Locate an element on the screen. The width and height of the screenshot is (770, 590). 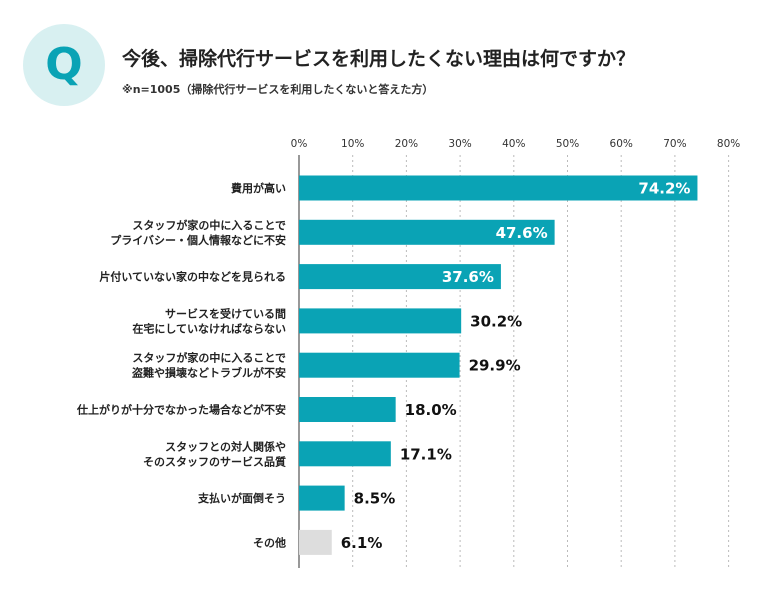
data-label: 30.2% is located at coordinates (496, 321).